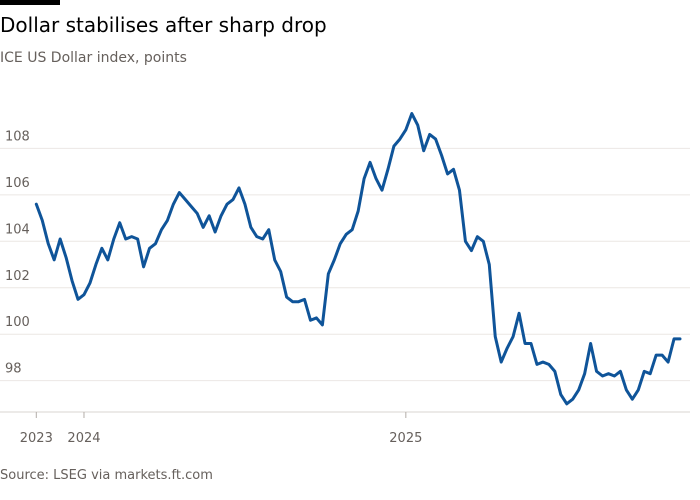 The image size is (700, 500). What do you see at coordinates (405, 438) in the screenshot?
I see `x-tick-label: 2025` at bounding box center [405, 438].